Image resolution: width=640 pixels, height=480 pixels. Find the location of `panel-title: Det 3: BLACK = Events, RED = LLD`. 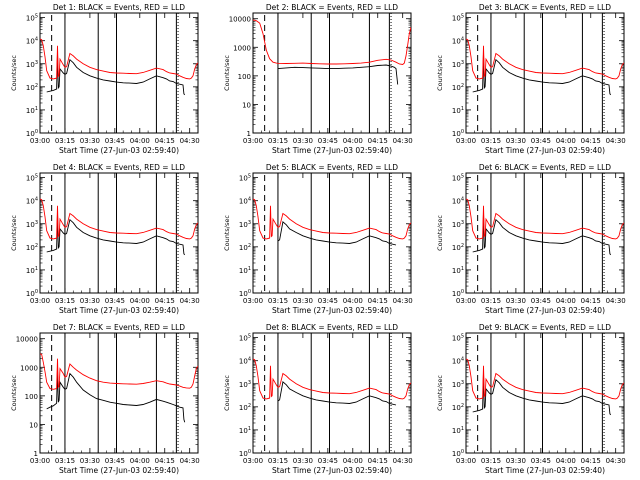

panel-title: Det 3: BLACK = Events, RED = LLD is located at coordinates (545, 7).